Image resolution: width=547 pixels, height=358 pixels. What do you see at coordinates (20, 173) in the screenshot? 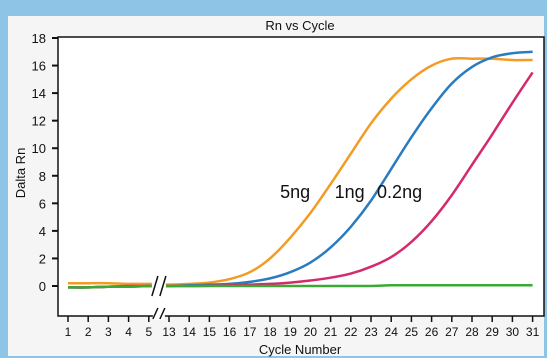
I see `y-axis-label: Dalta Rn` at bounding box center [20, 173].